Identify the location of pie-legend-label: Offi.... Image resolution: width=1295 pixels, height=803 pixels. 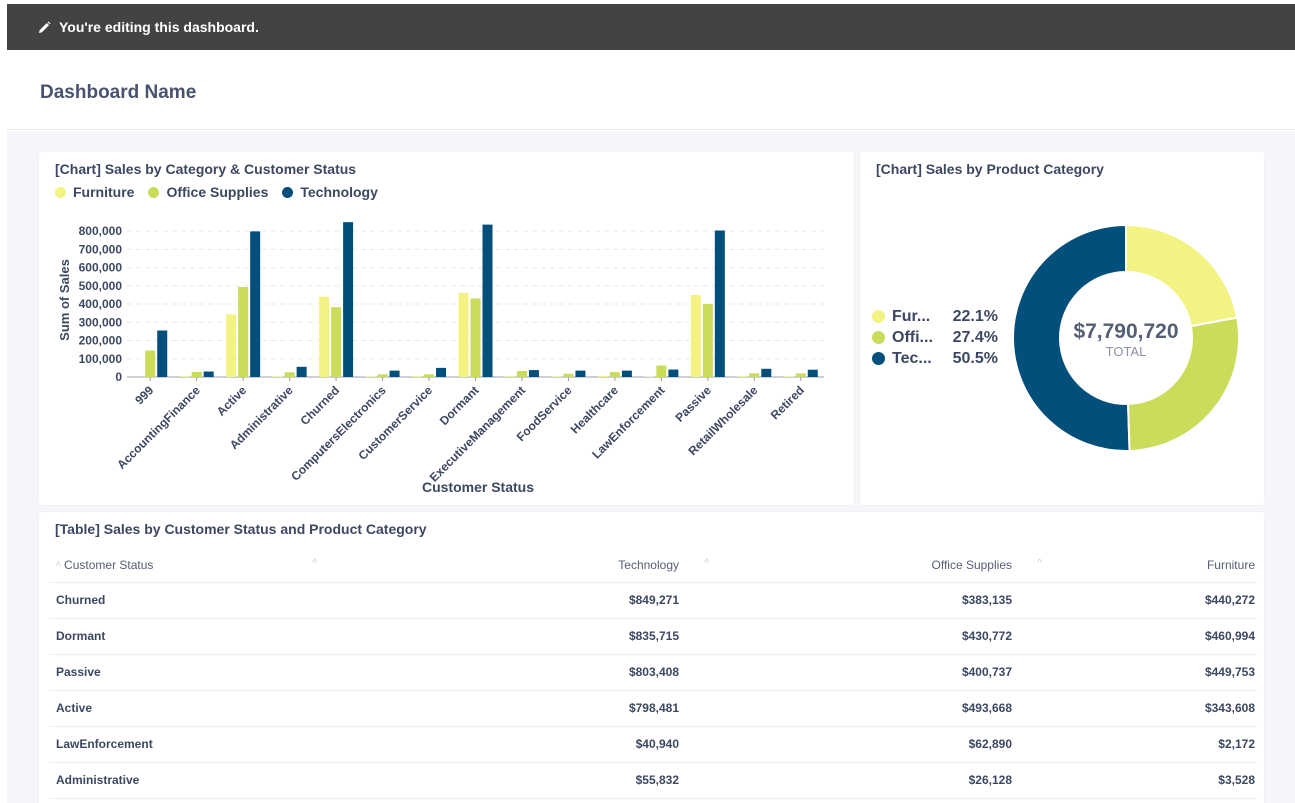
(912, 337).